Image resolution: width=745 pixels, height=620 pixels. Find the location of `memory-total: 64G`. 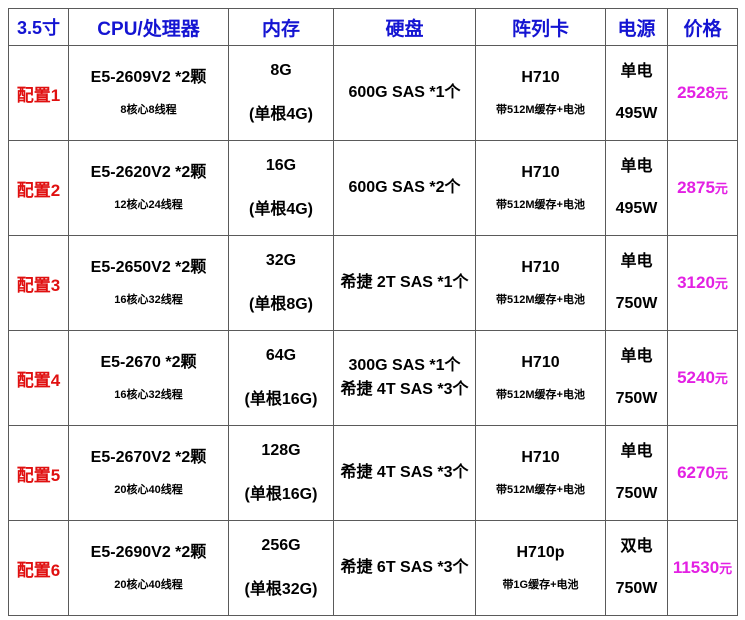

memory-total: 64G is located at coordinates (281, 355).